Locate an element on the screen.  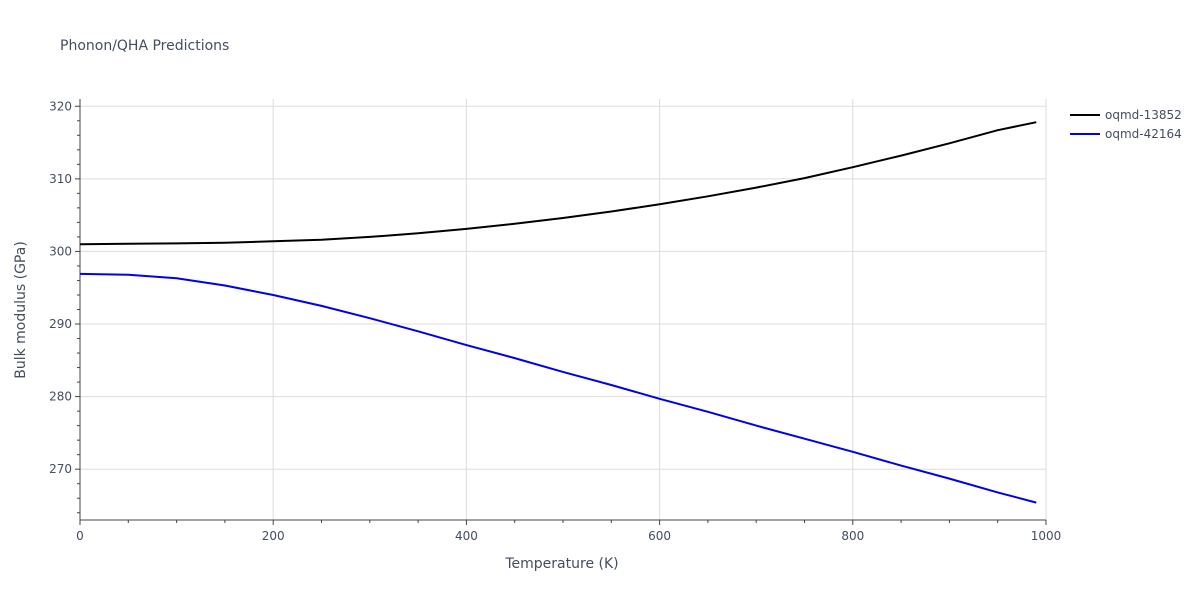
legend-label-oqmd-13852: oqmd-13852 is located at coordinates (1143, 115).